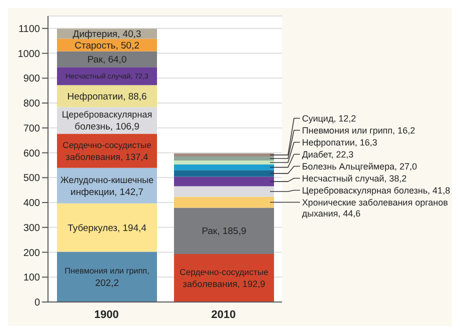 This screenshot has width=460, height=334. Describe the element at coordinates (31, 128) in the screenshot. I see `y-tick-label: 700` at that location.